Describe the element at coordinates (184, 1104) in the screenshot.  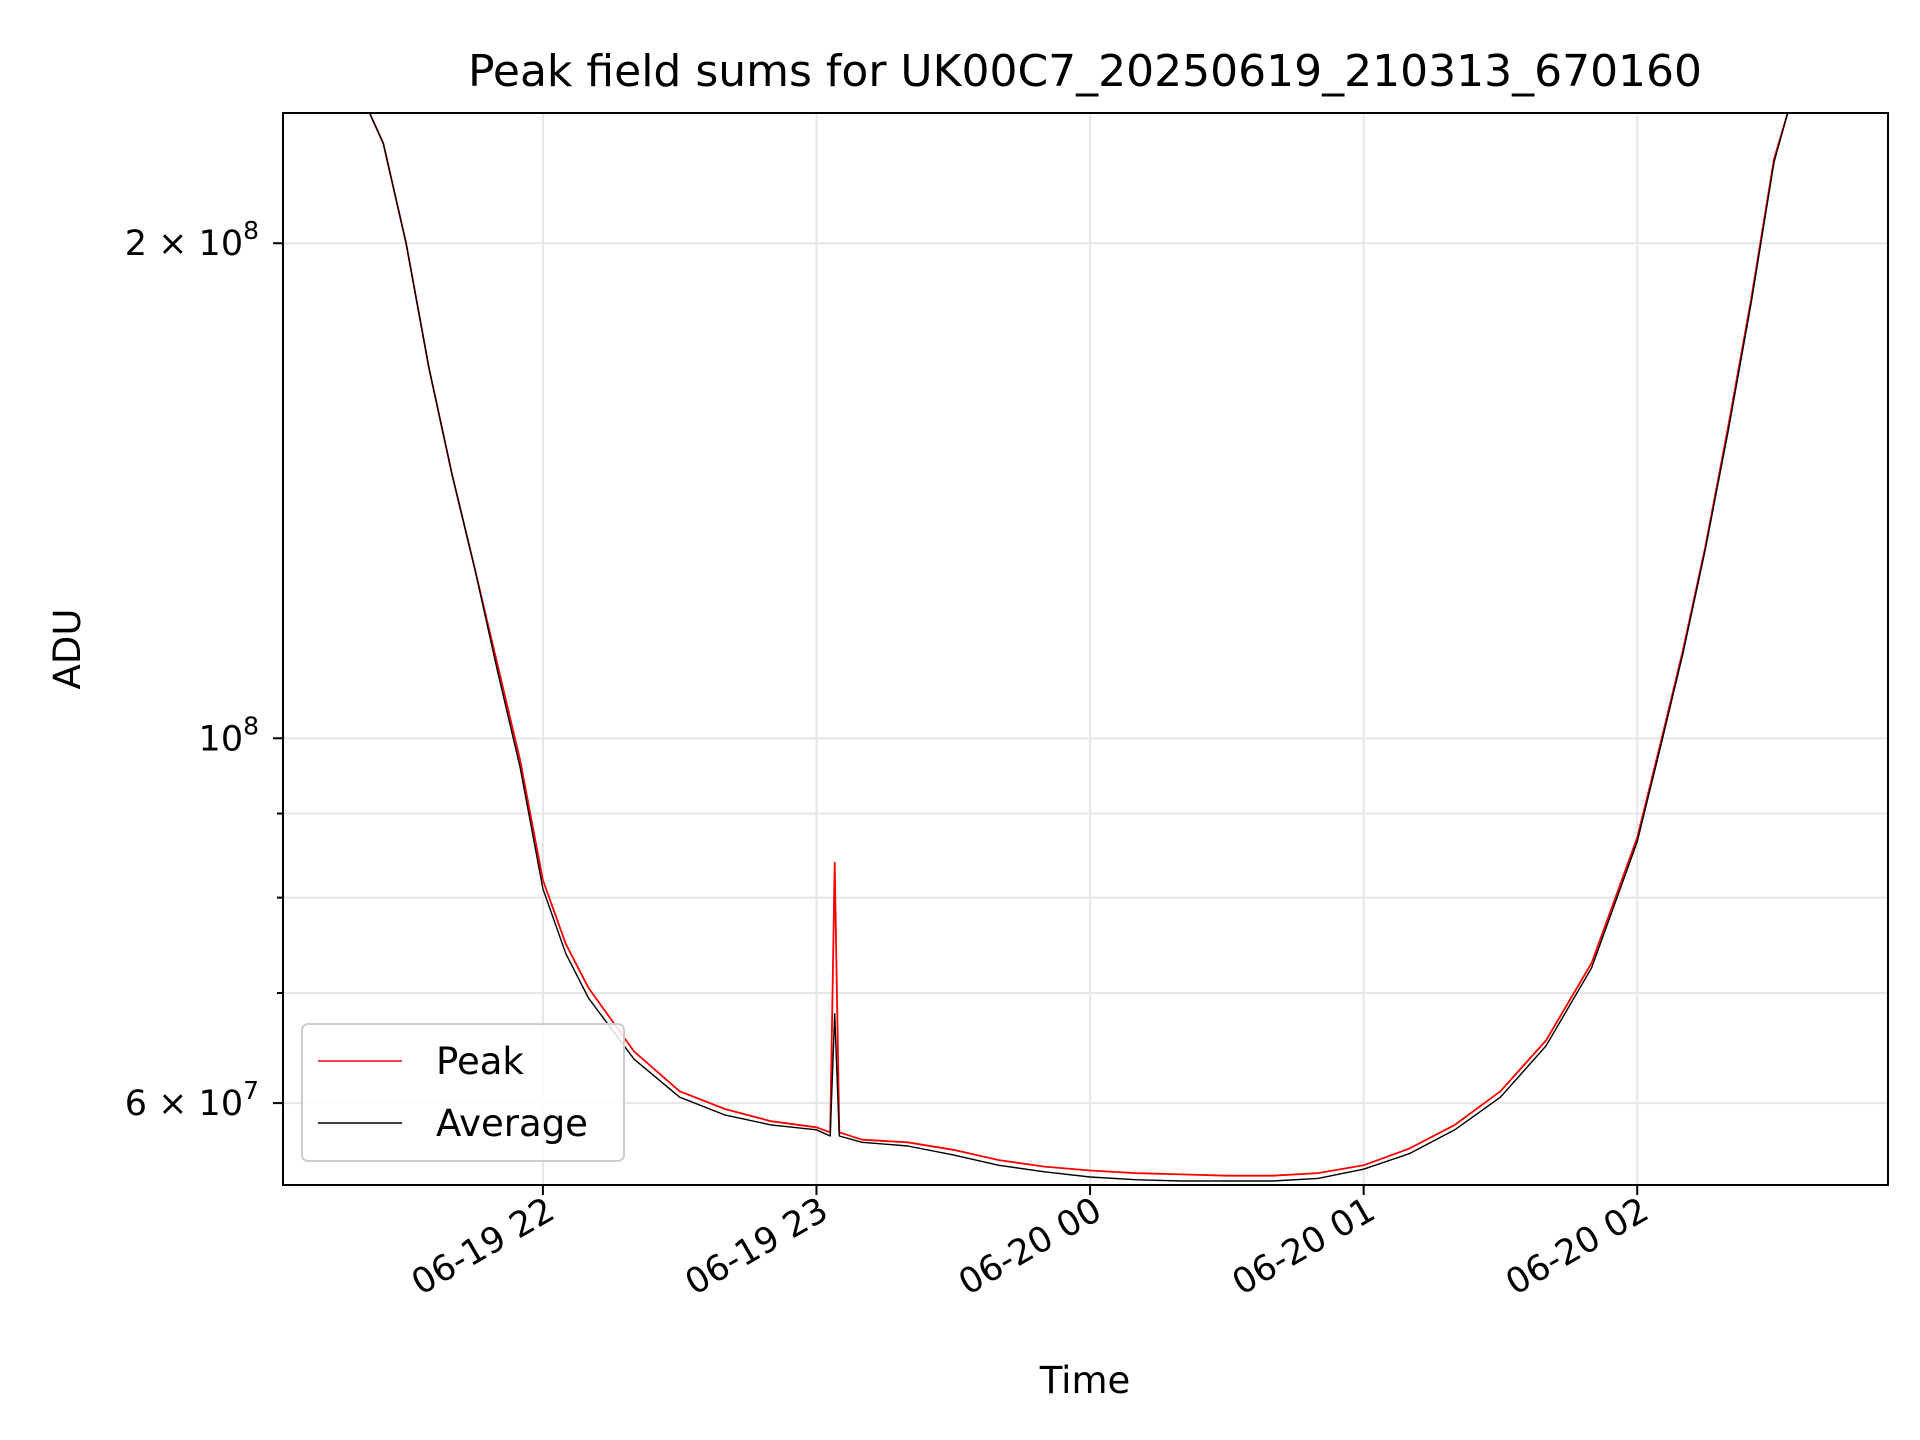
I see `y-tick-base: 6 × 10` at that location.